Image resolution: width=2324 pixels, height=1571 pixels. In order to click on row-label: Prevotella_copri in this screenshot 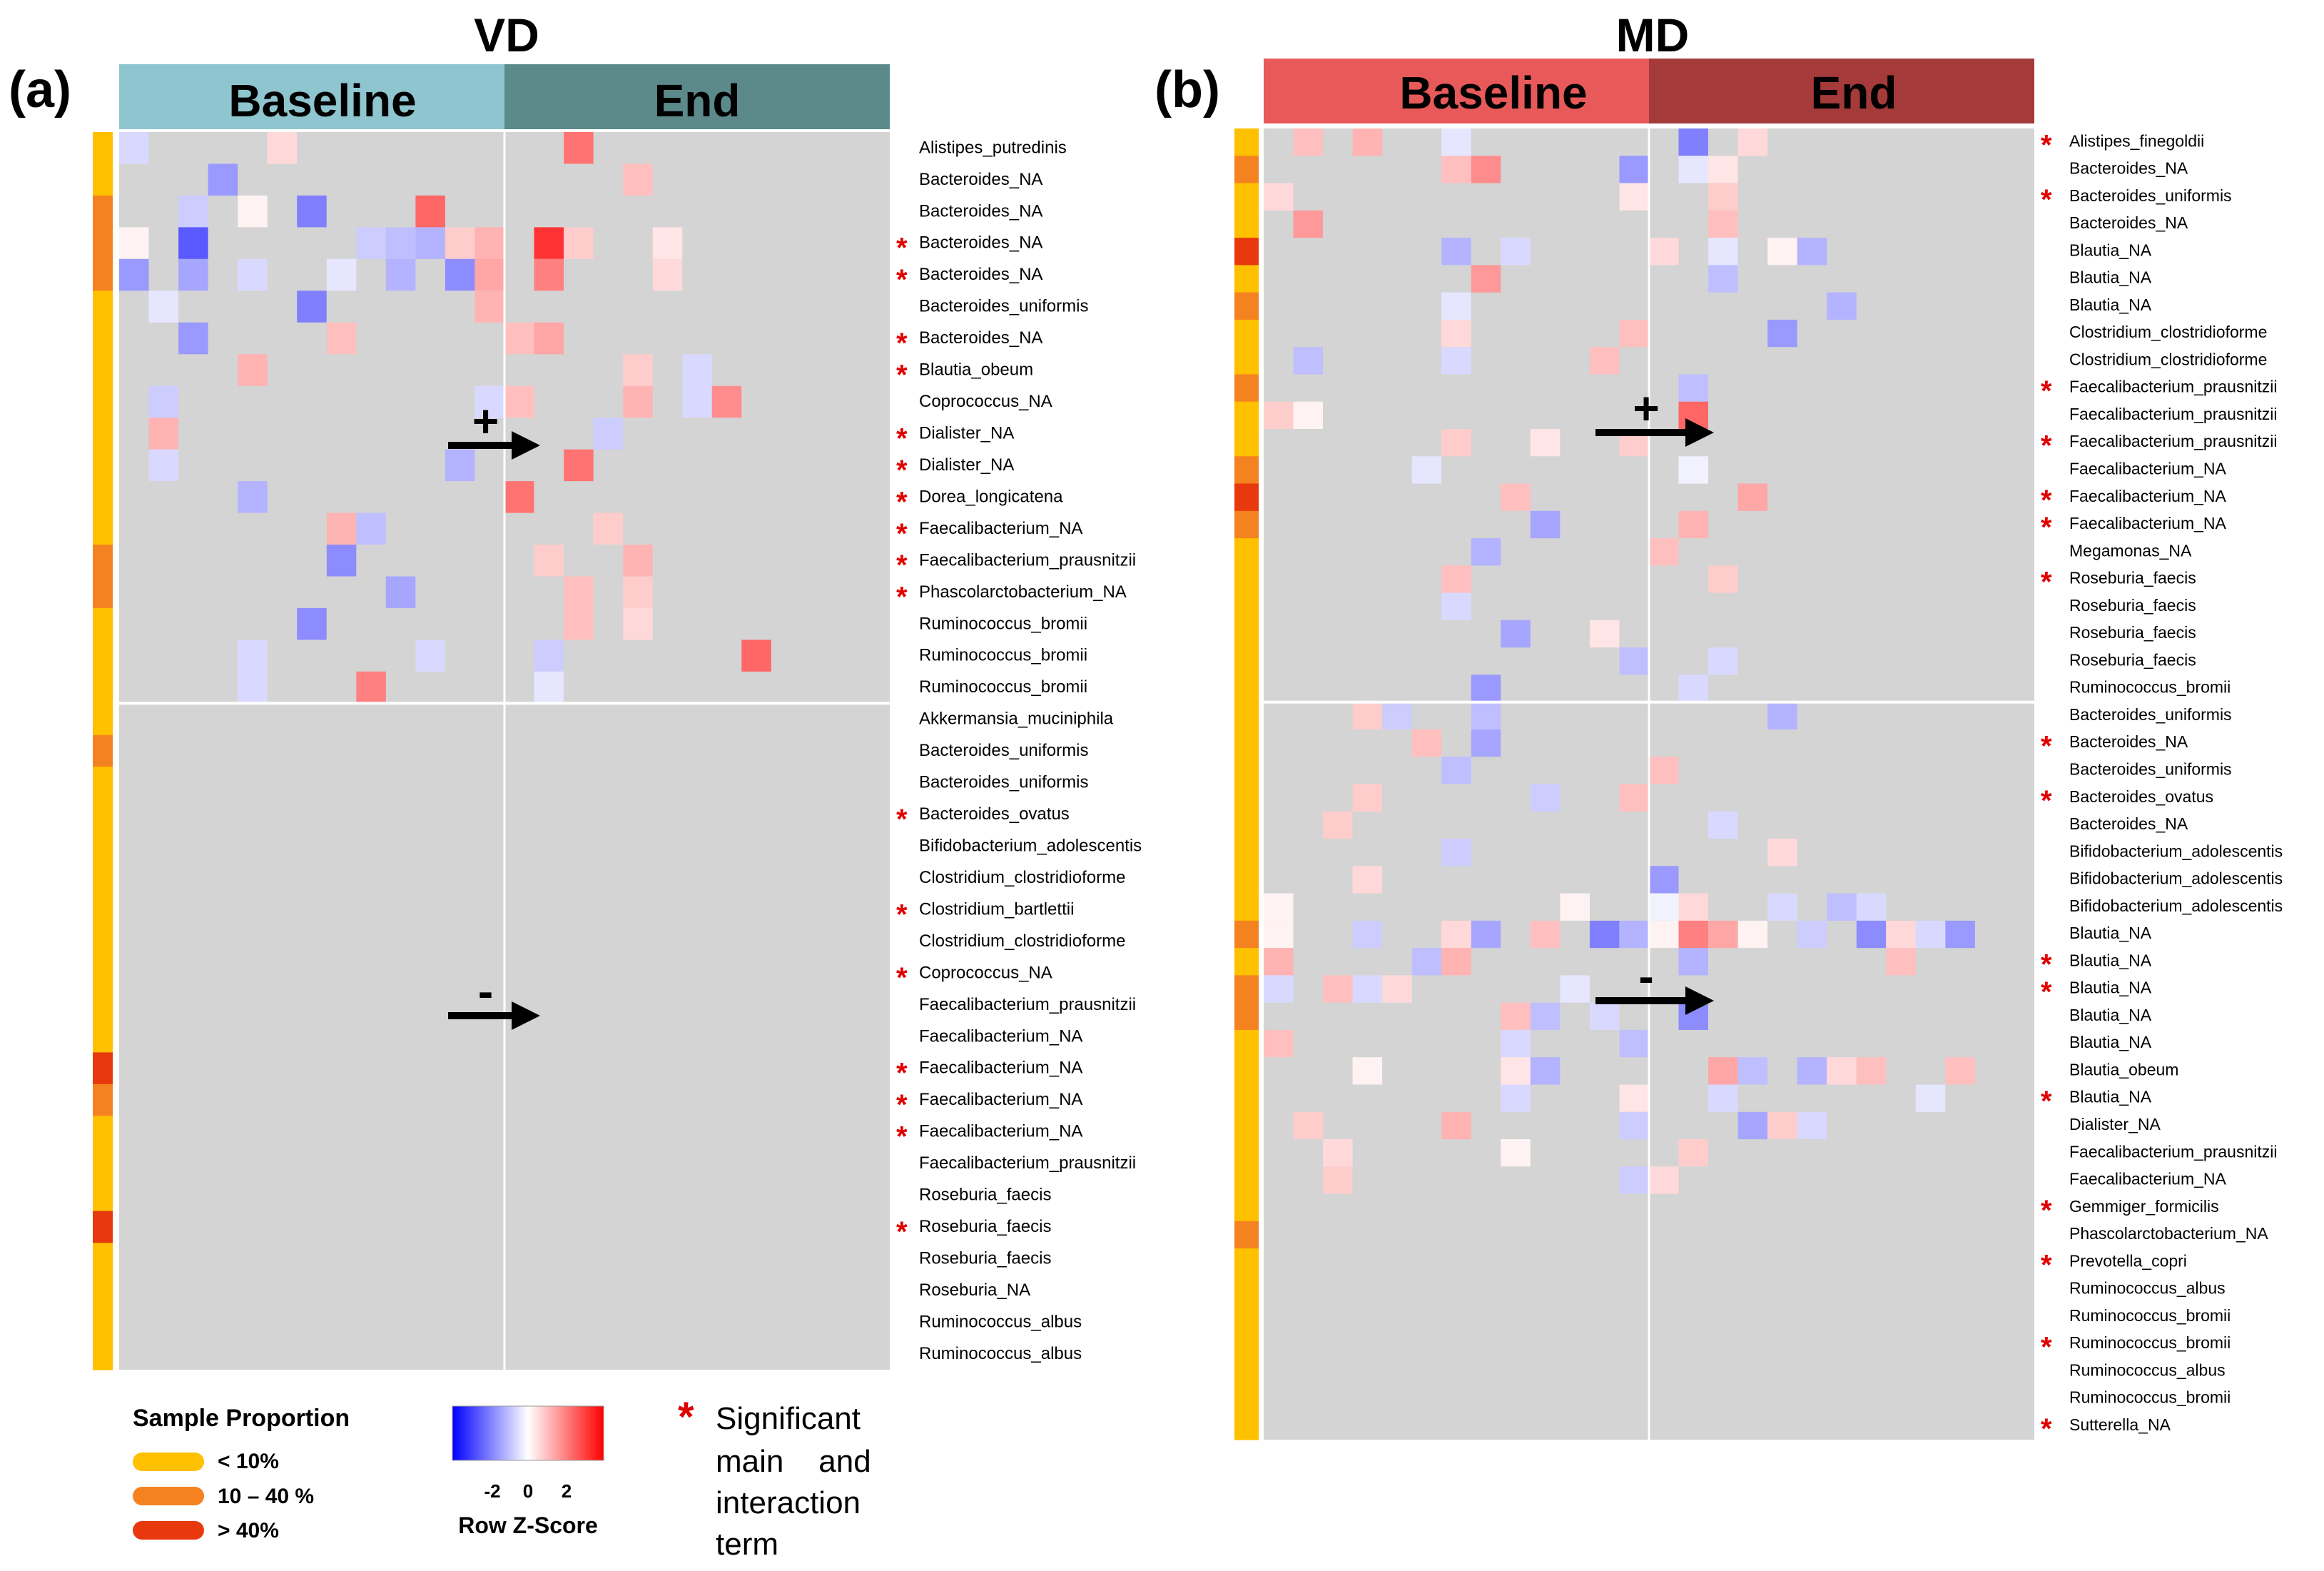, I will do `click(2128, 1260)`.